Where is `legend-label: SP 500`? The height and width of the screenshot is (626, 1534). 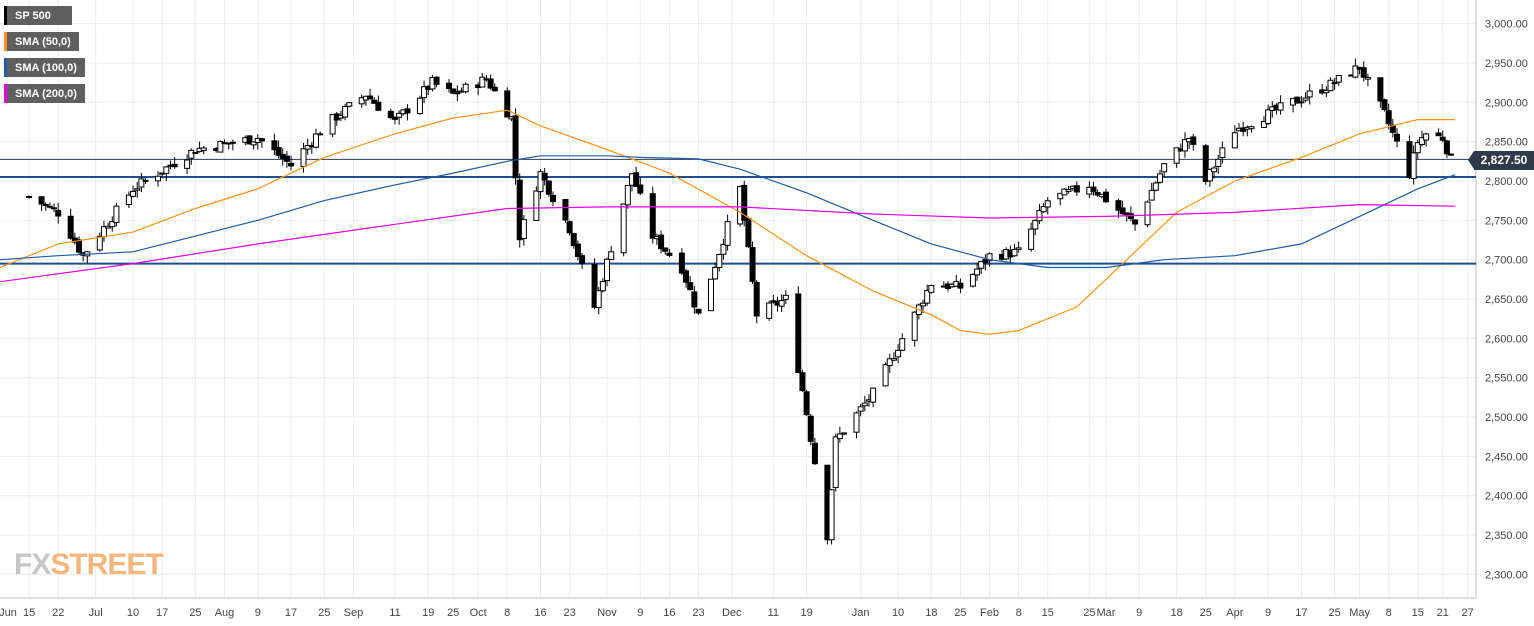 legend-label: SP 500 is located at coordinates (33, 15).